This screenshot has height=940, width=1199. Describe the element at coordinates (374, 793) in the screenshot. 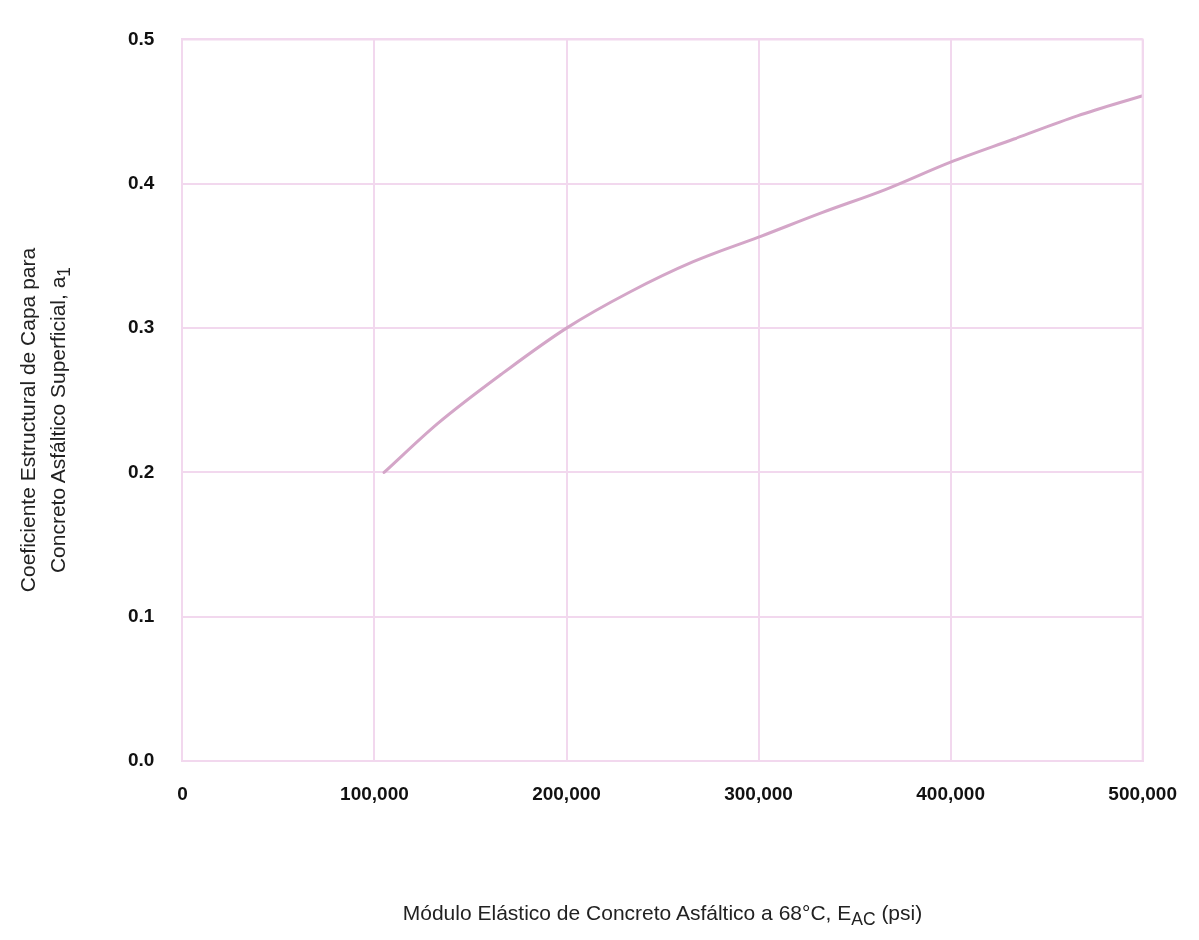

I see `x-tick-label: 100,000` at that location.